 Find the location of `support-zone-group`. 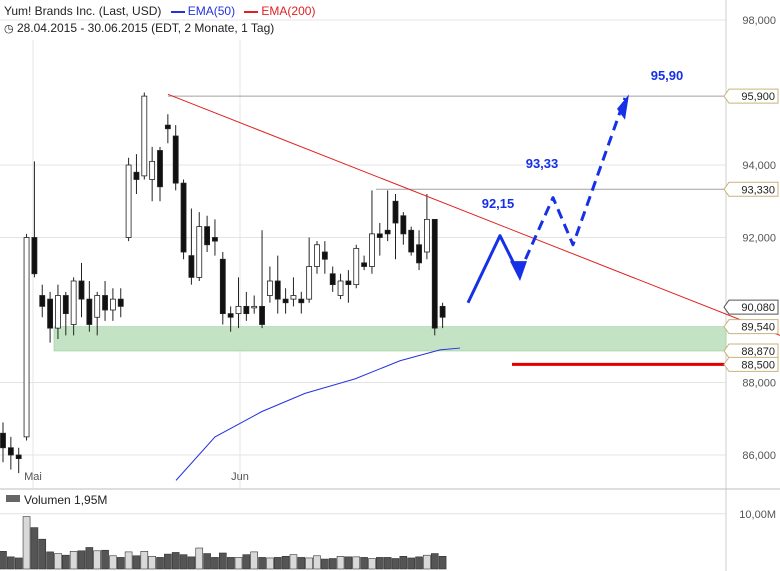

support-zone-group is located at coordinates (390, 339).